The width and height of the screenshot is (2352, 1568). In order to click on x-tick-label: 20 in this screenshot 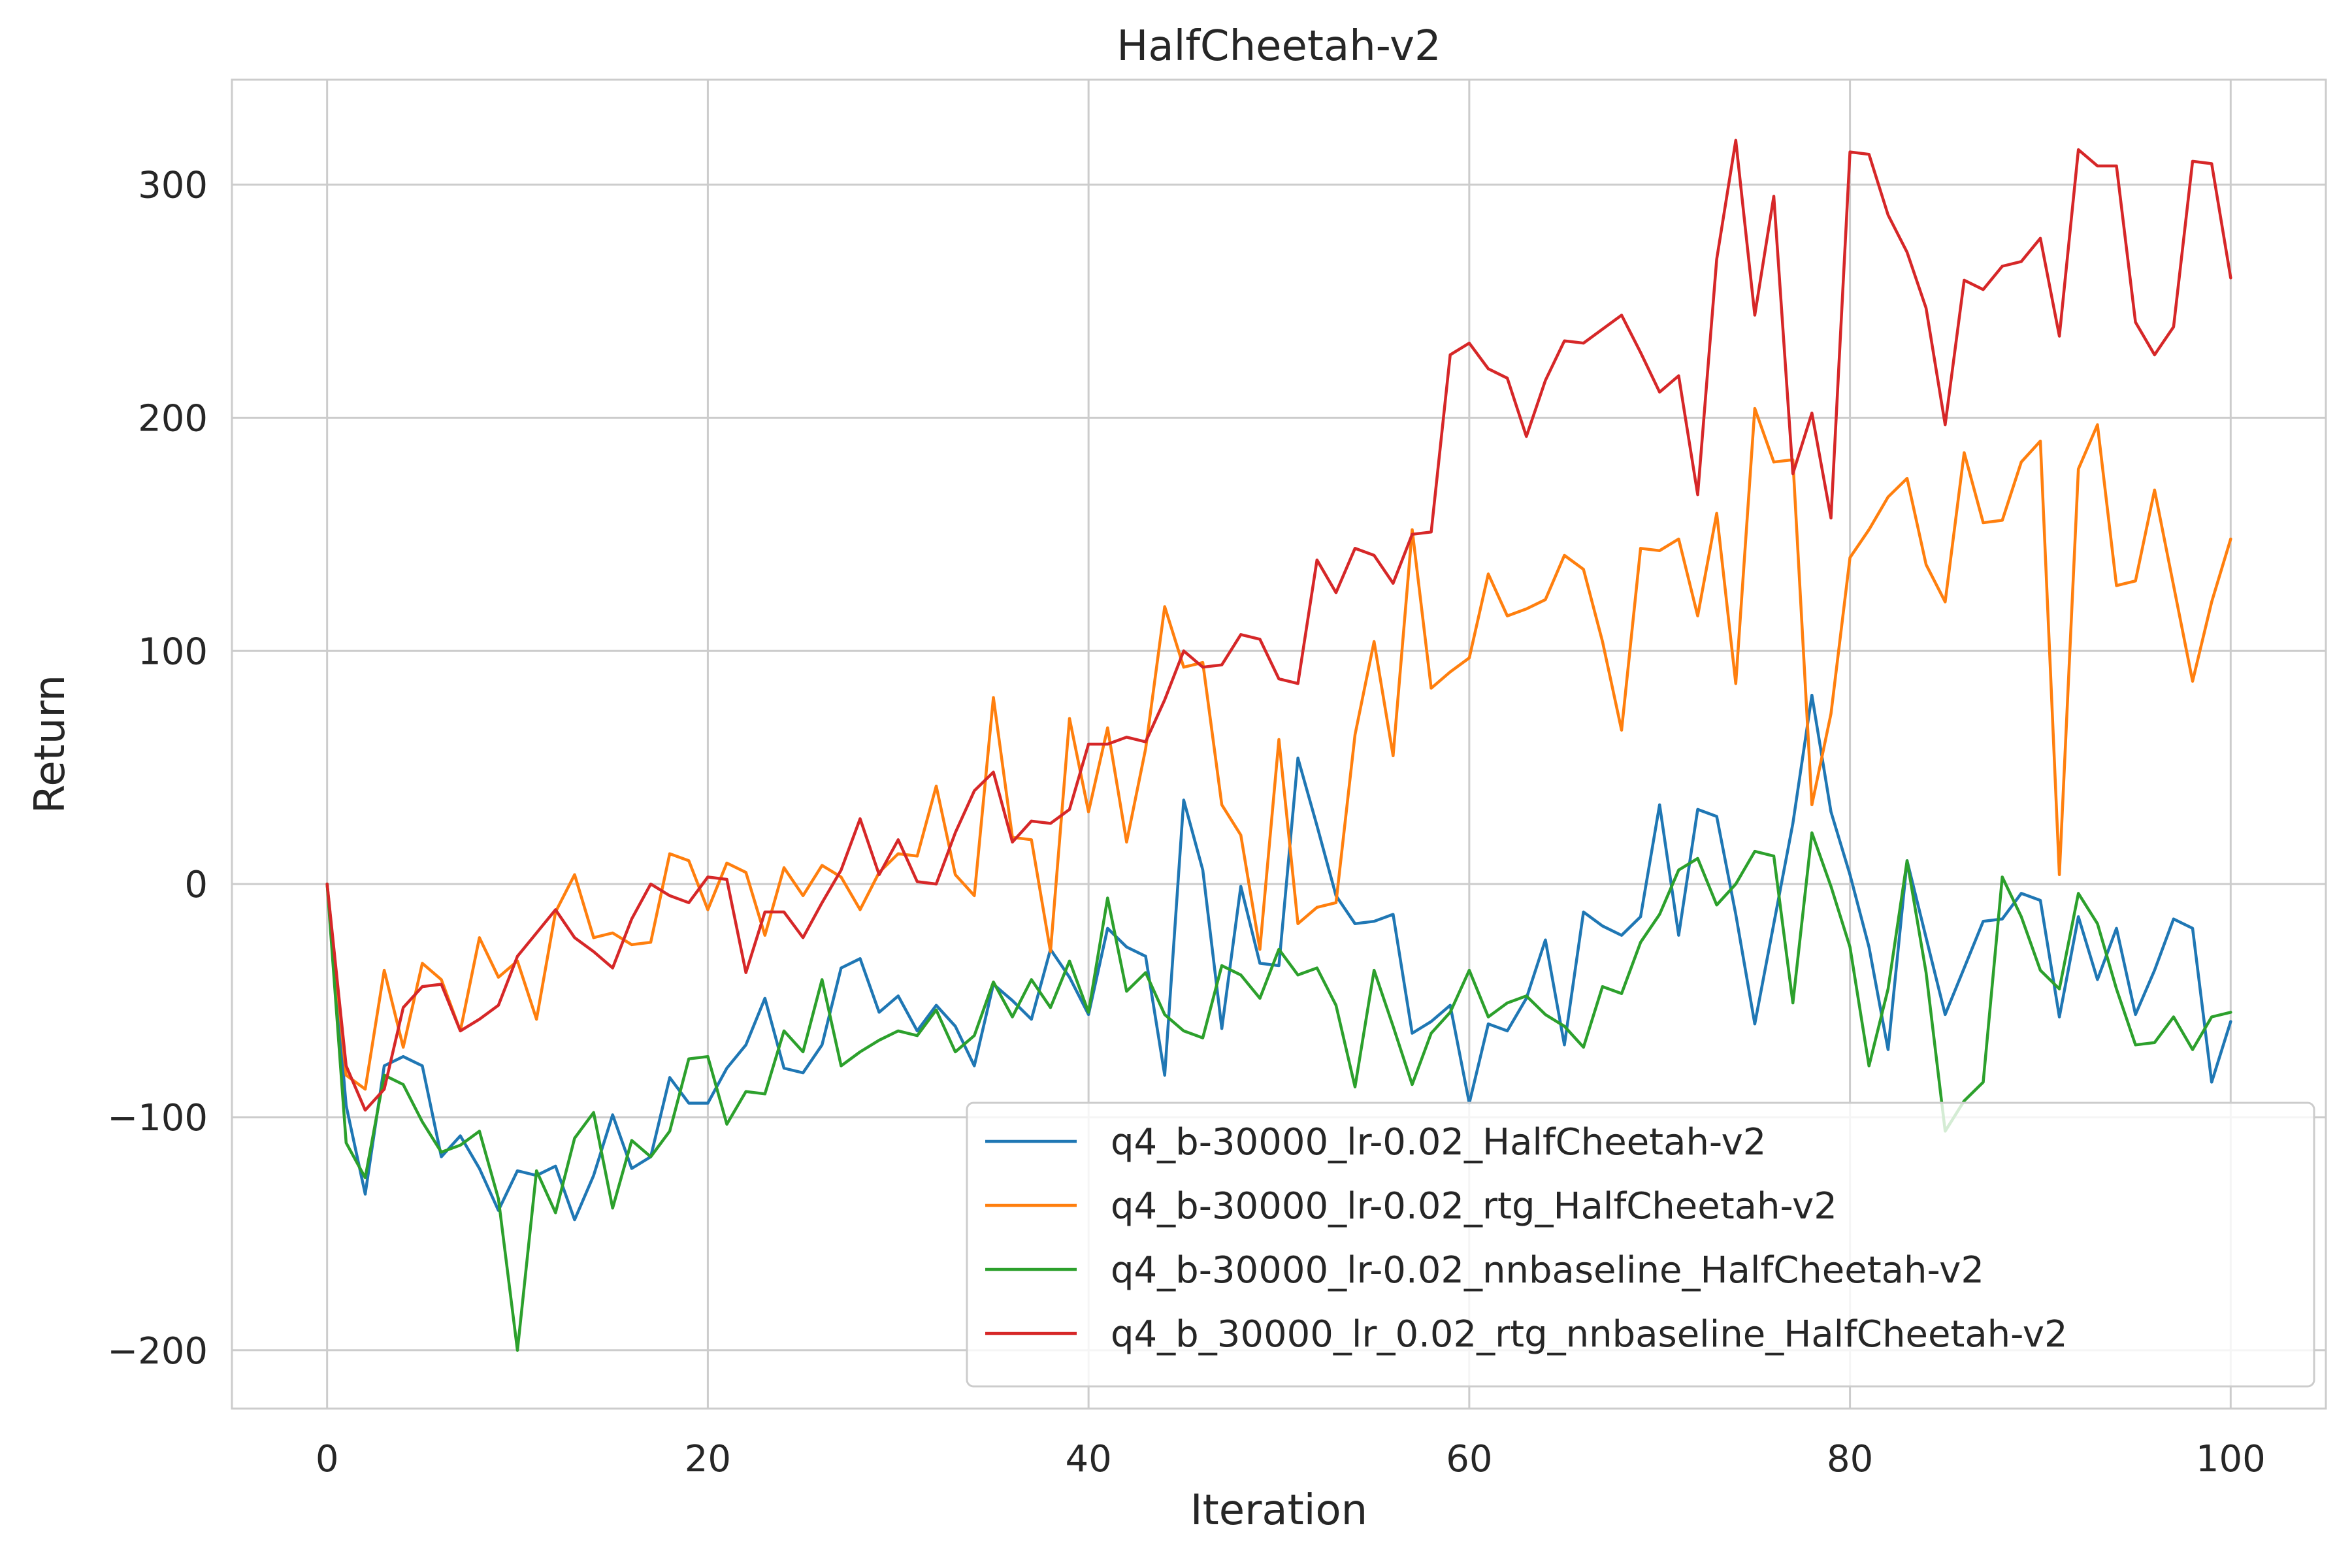, I will do `click(708, 1459)`.